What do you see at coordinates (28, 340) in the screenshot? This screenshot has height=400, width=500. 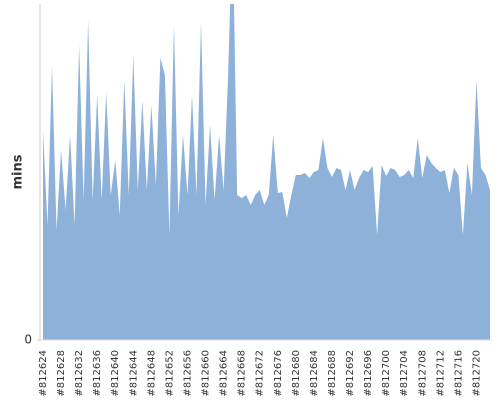 I see `y-tick-label: 0` at bounding box center [28, 340].